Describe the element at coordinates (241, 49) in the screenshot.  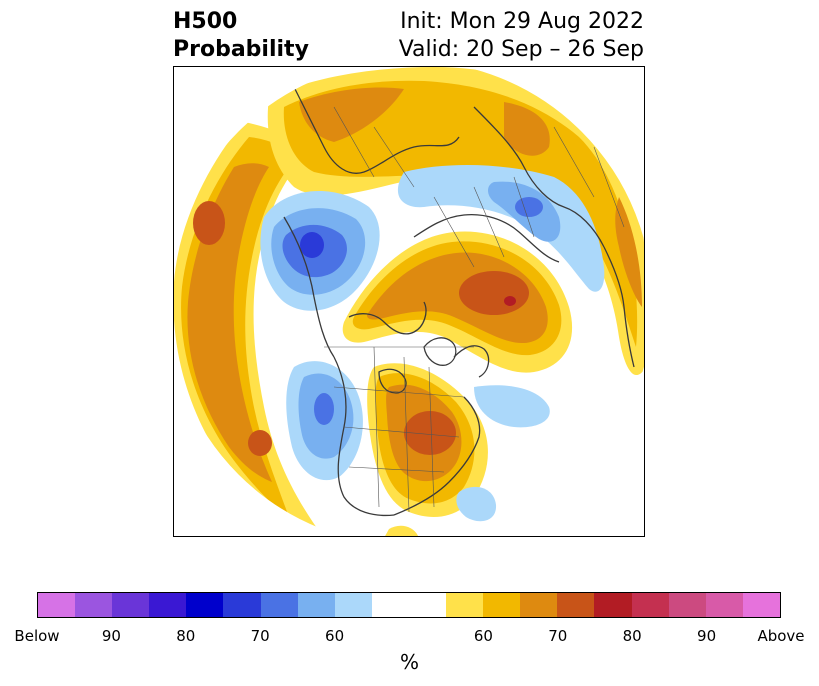
I see `title-probability: Probability` at that location.